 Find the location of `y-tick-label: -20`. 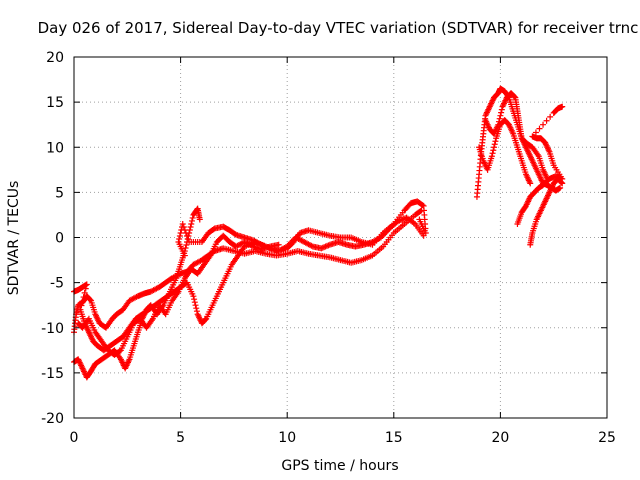

y-tick-label: -20 is located at coordinates (52, 419).